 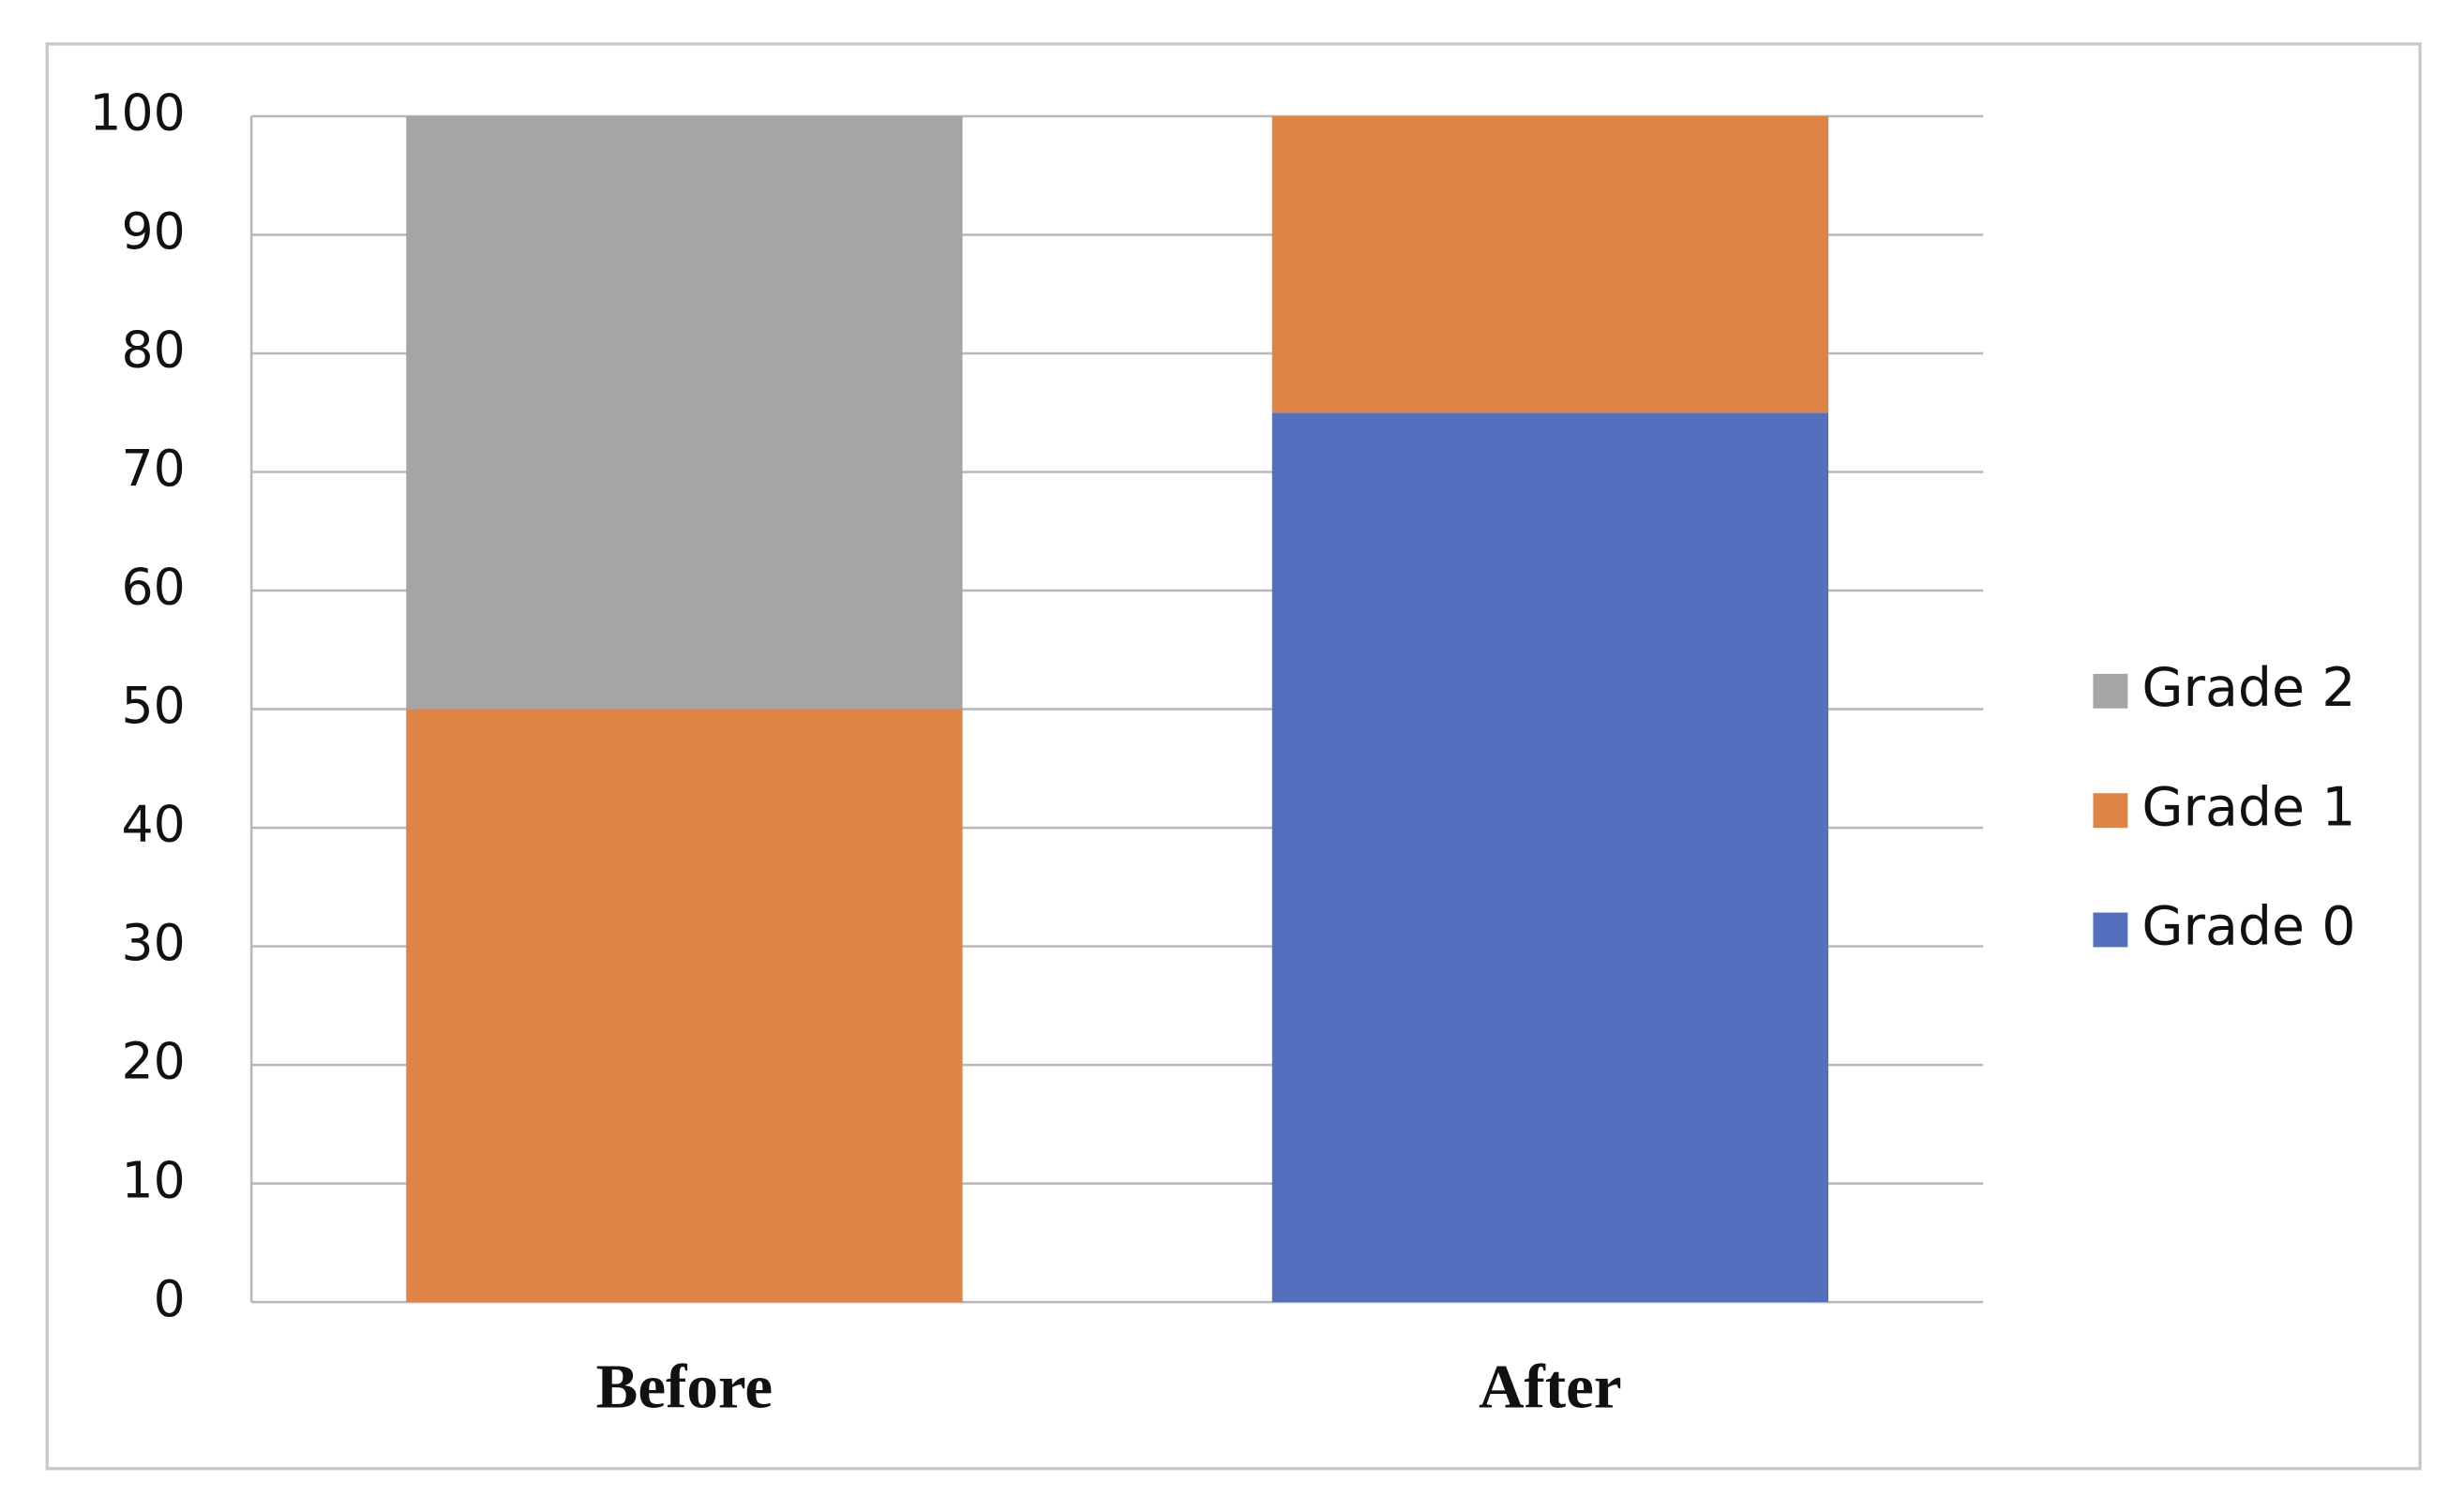 I want to click on y-tick-label: 10, so click(x=154, y=1179).